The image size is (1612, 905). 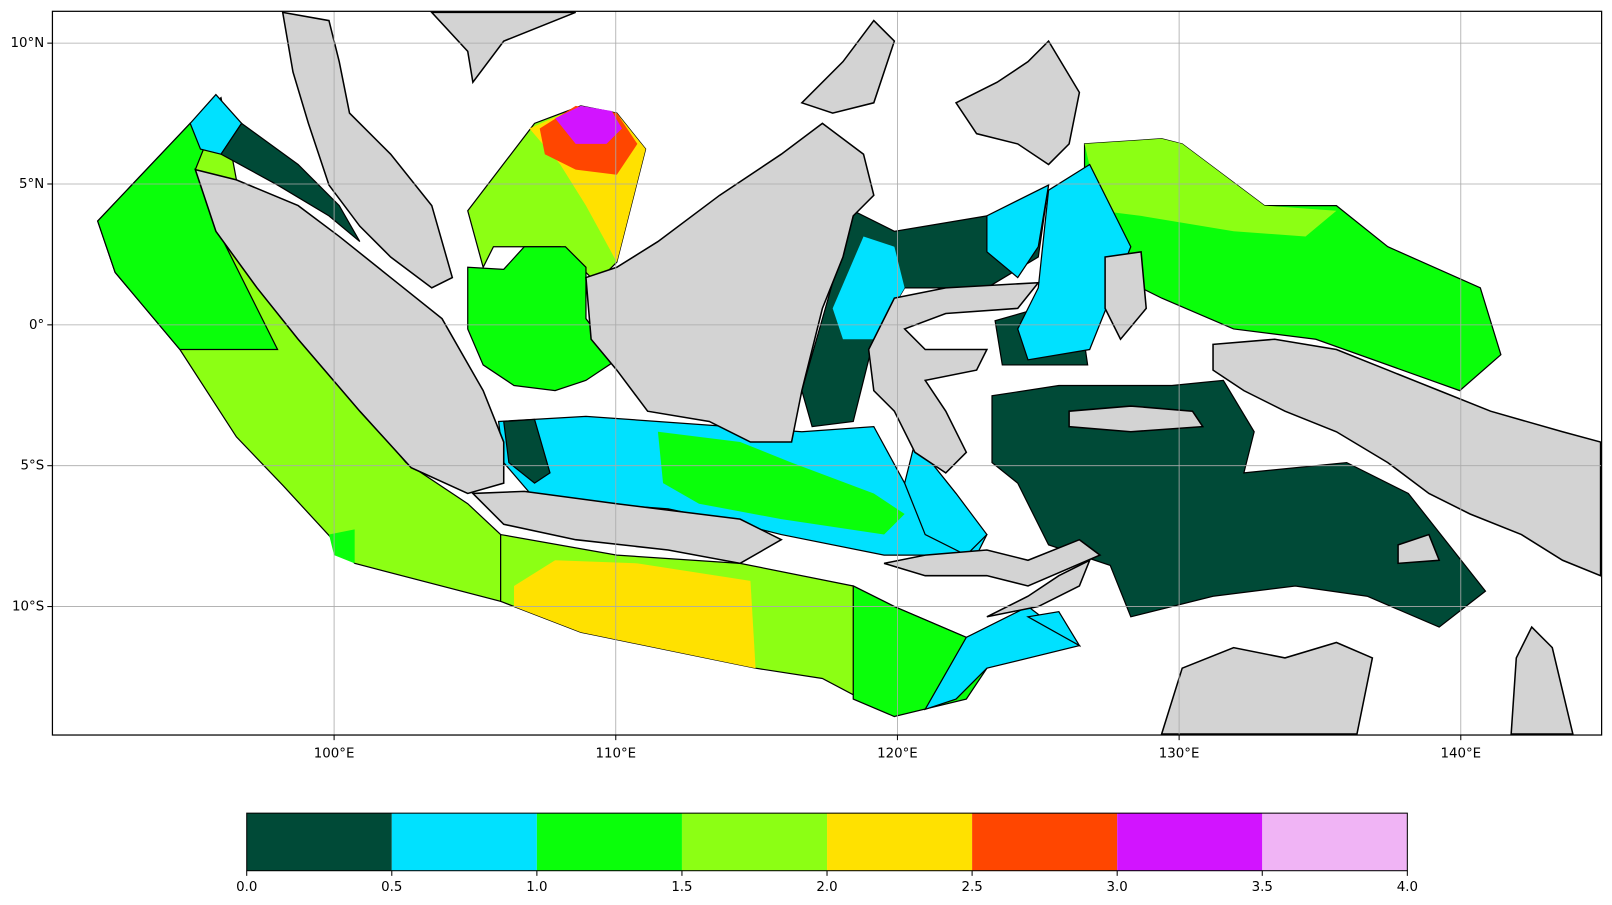 I want to click on colorbar-tick-label: 4.0, so click(x=1407, y=887).